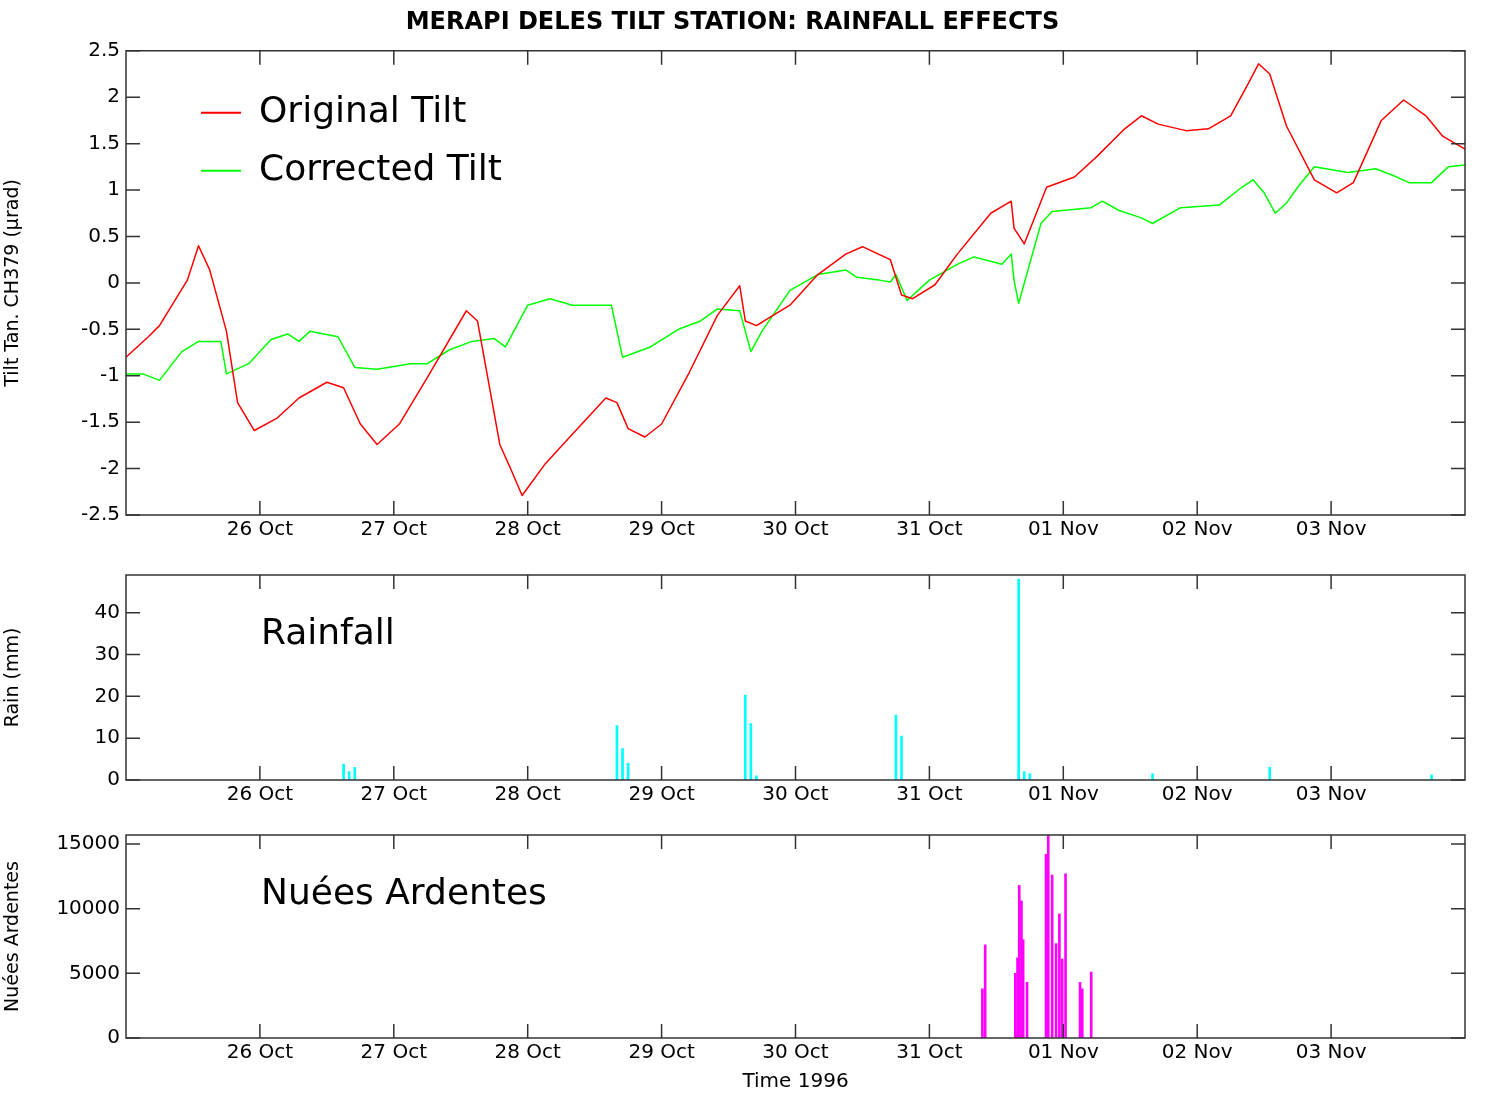 The image size is (1492, 1096). What do you see at coordinates (113, 95) in the screenshot?
I see `y-tick-label: 2` at bounding box center [113, 95].